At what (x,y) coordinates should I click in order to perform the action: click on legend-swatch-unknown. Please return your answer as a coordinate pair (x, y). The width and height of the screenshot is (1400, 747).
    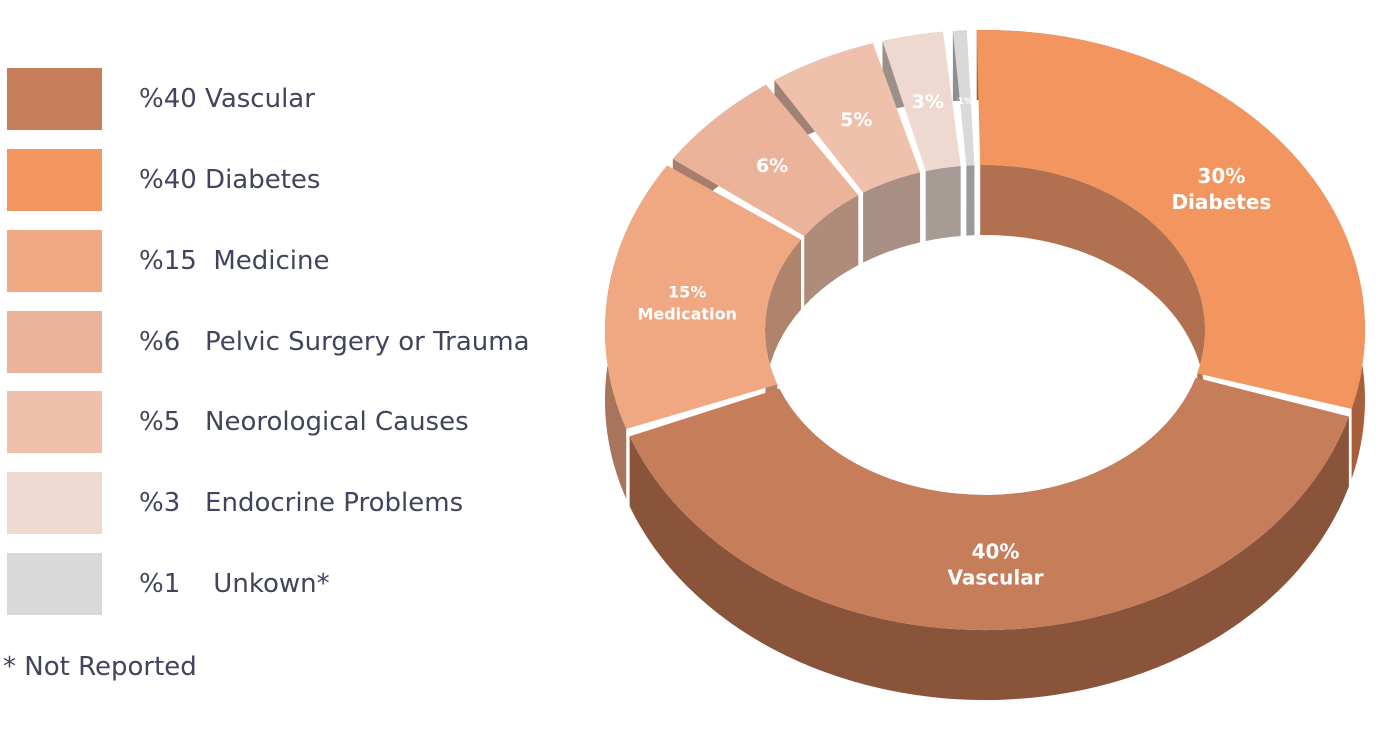
    Looking at the image, I should click on (54, 584).